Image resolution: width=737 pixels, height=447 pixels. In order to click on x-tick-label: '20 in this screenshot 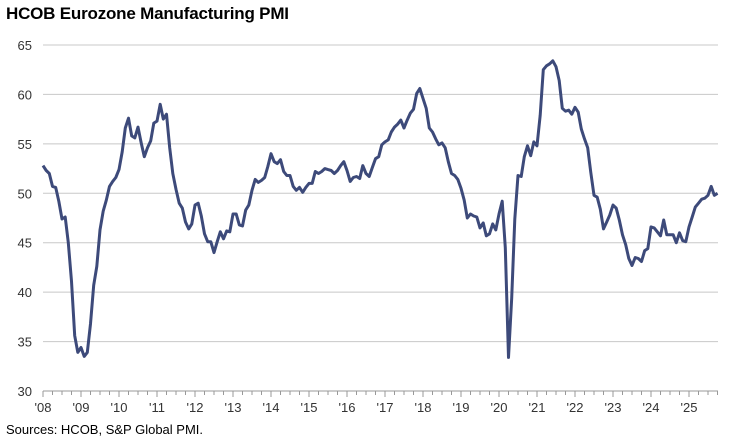, I will do `click(499, 407)`.